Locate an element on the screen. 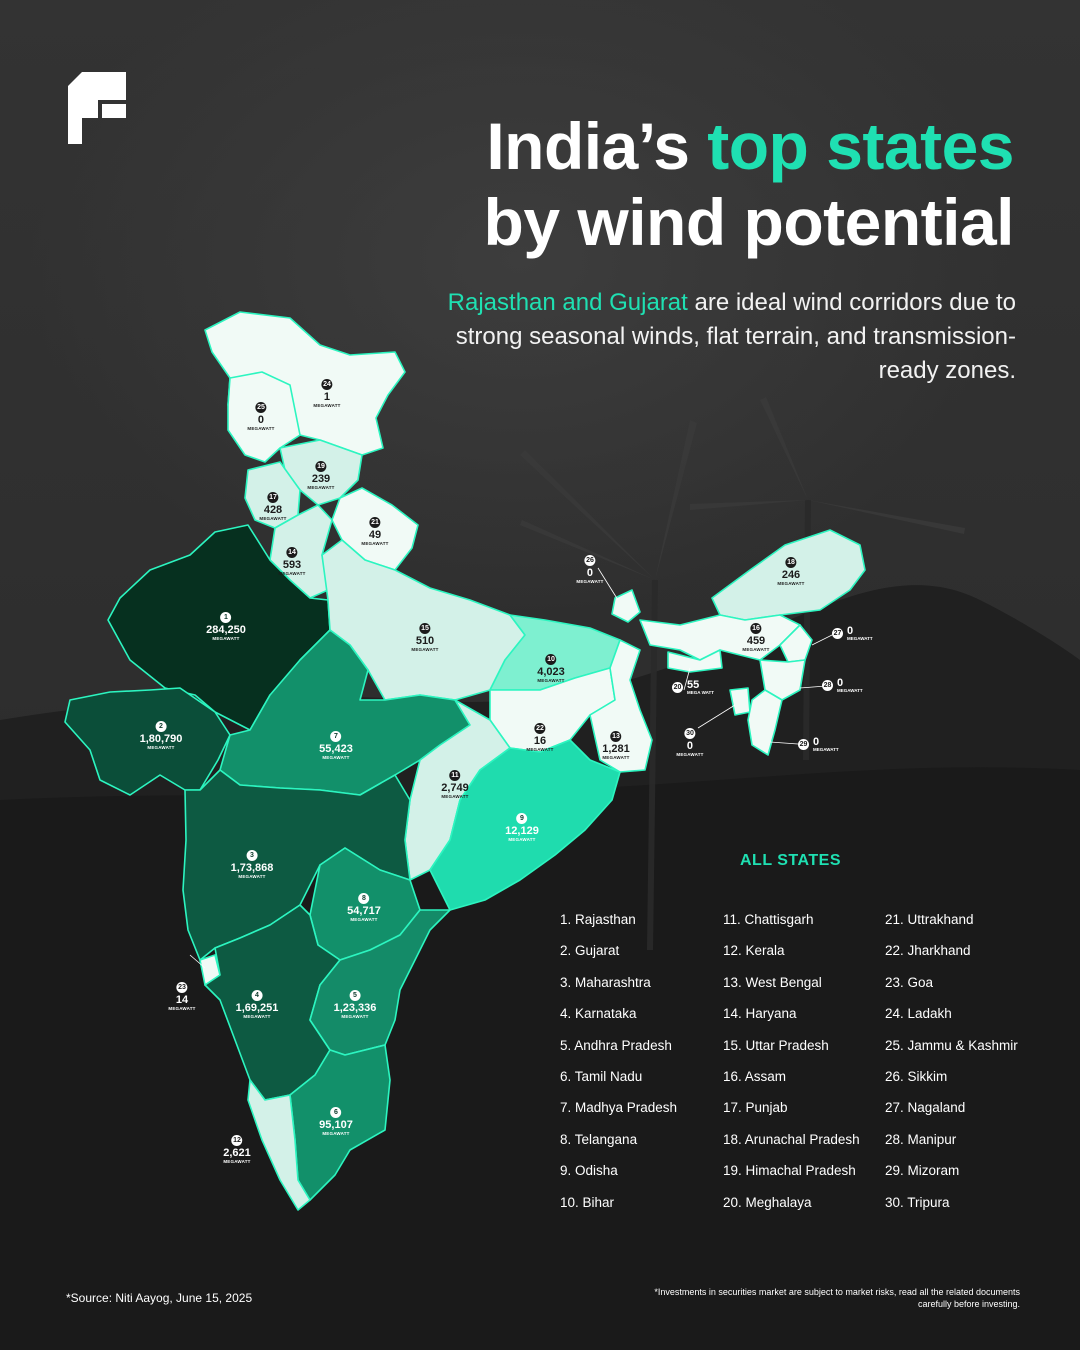 This screenshot has width=1080, height=1350. title-line2: by wind potential is located at coordinates (749, 222).